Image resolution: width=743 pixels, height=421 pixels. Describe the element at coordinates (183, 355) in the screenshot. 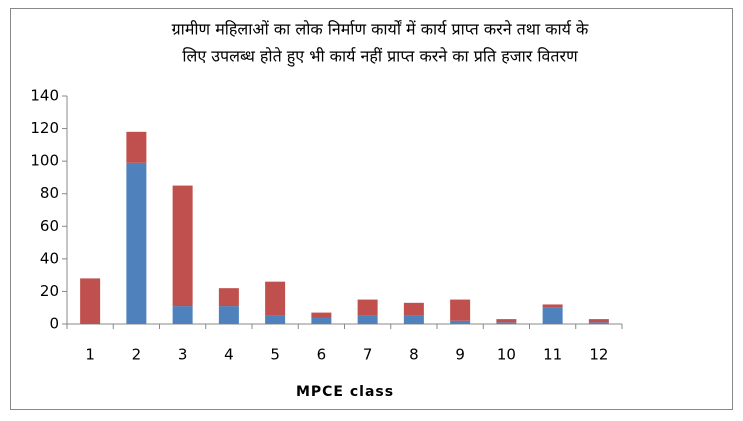

I see `x-tick-label: 3` at that location.